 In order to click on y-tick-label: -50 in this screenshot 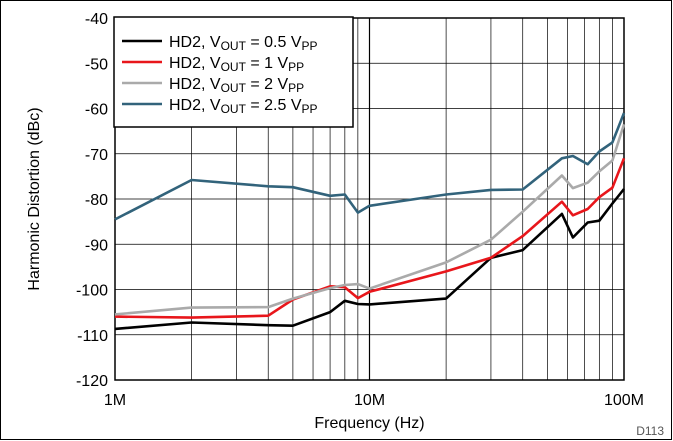, I will do `click(96, 64)`.